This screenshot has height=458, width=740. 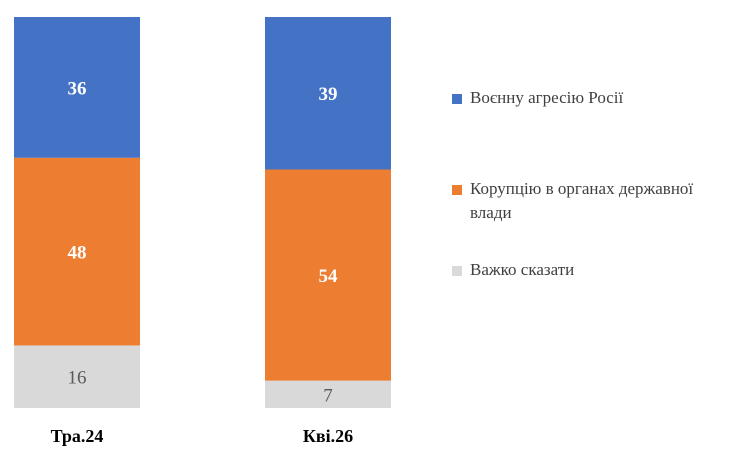 I want to click on data-label-3-2: 7, so click(x=328, y=395).